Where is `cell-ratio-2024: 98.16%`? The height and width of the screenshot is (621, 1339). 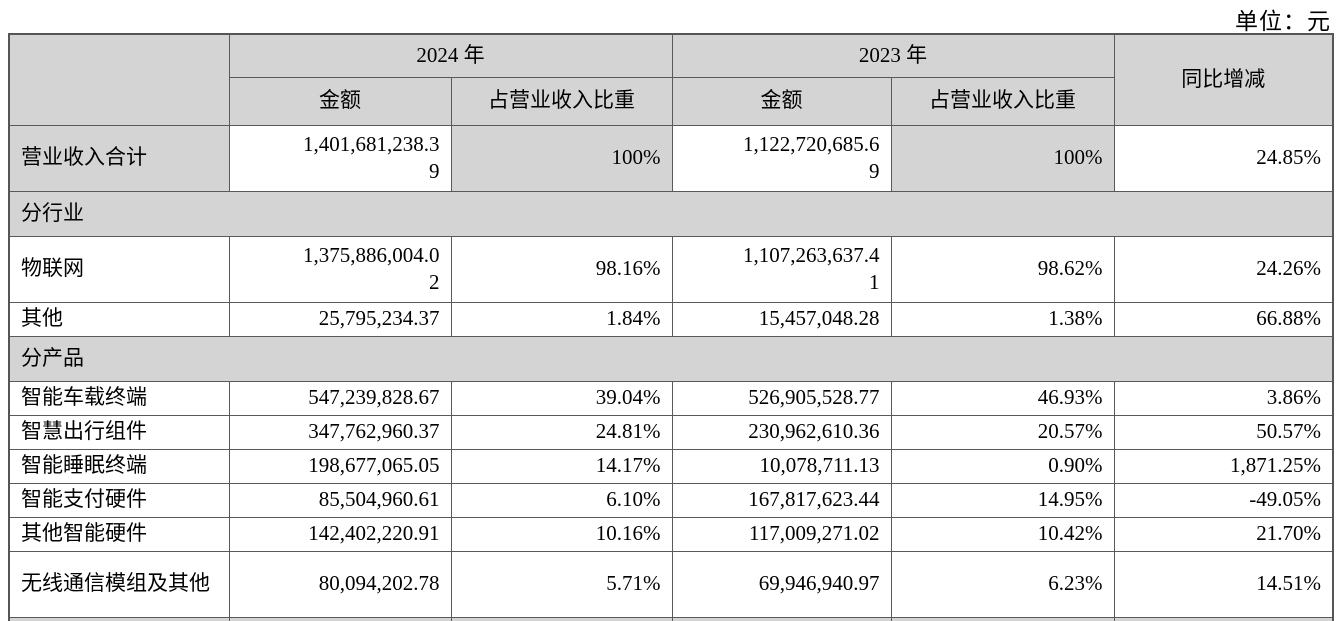
cell-ratio-2024: 98.16% is located at coordinates (561, 269).